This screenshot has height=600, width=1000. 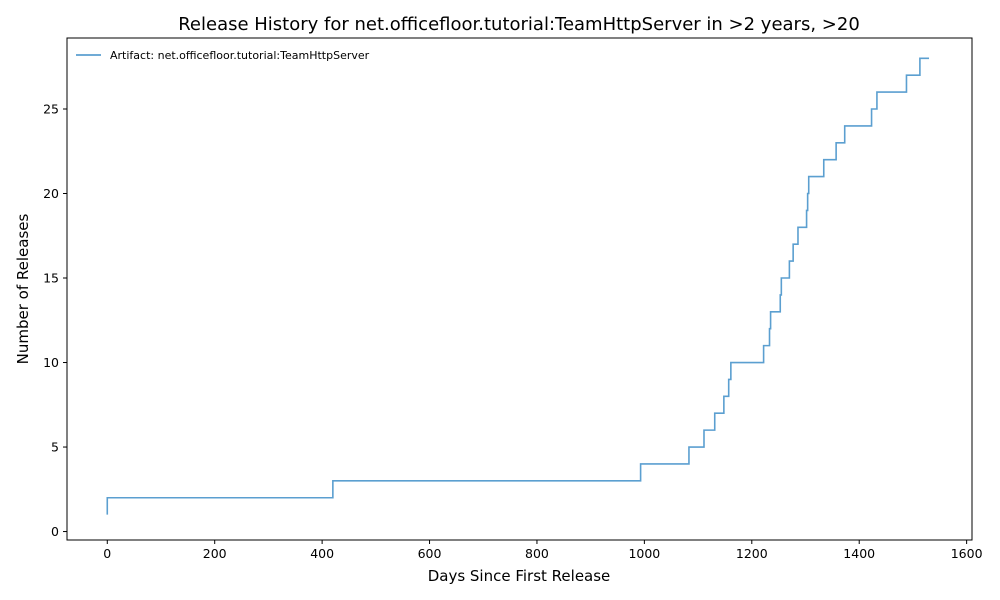 What do you see at coordinates (967, 553) in the screenshot?
I see `x-tick-label: 1600` at bounding box center [967, 553].